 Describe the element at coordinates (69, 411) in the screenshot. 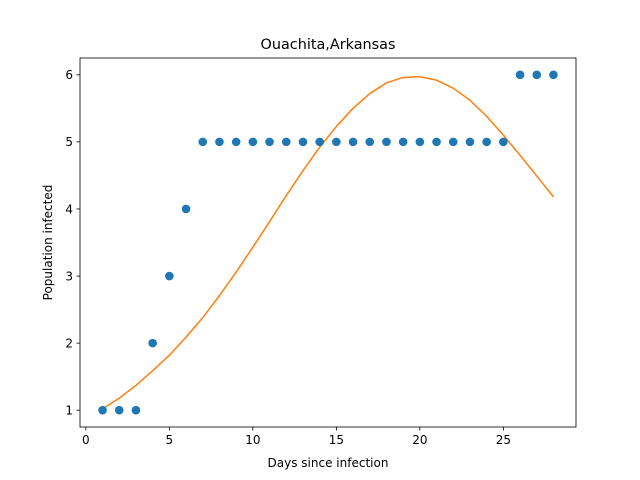

I see `y-tick-label: 1` at that location.